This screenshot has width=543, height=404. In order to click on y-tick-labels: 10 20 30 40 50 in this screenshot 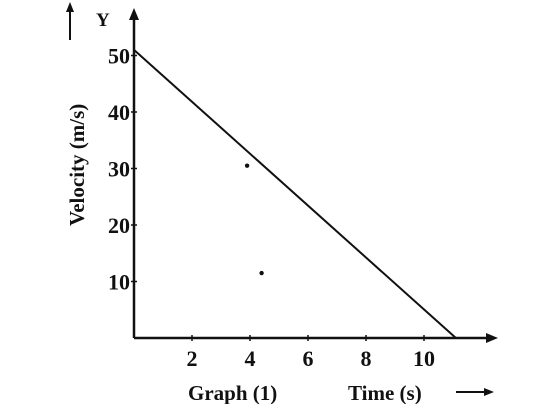, I will do `click(122, 169)`.